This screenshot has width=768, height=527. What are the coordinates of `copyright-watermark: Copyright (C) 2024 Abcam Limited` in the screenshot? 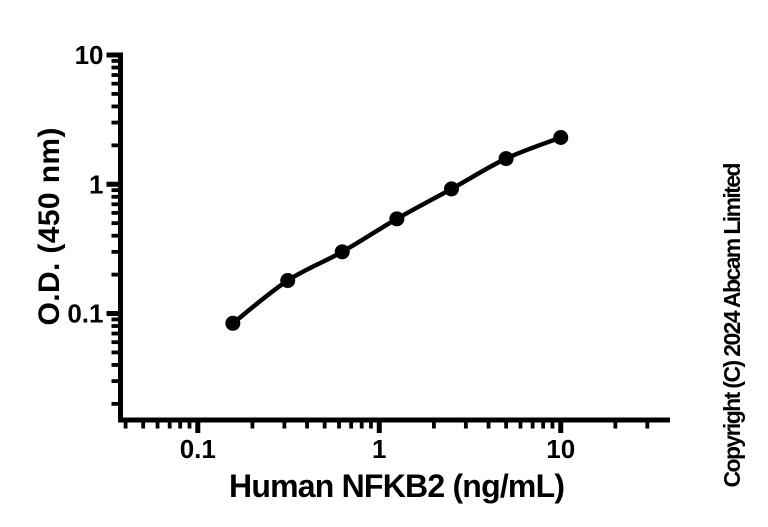 It's located at (732, 325).